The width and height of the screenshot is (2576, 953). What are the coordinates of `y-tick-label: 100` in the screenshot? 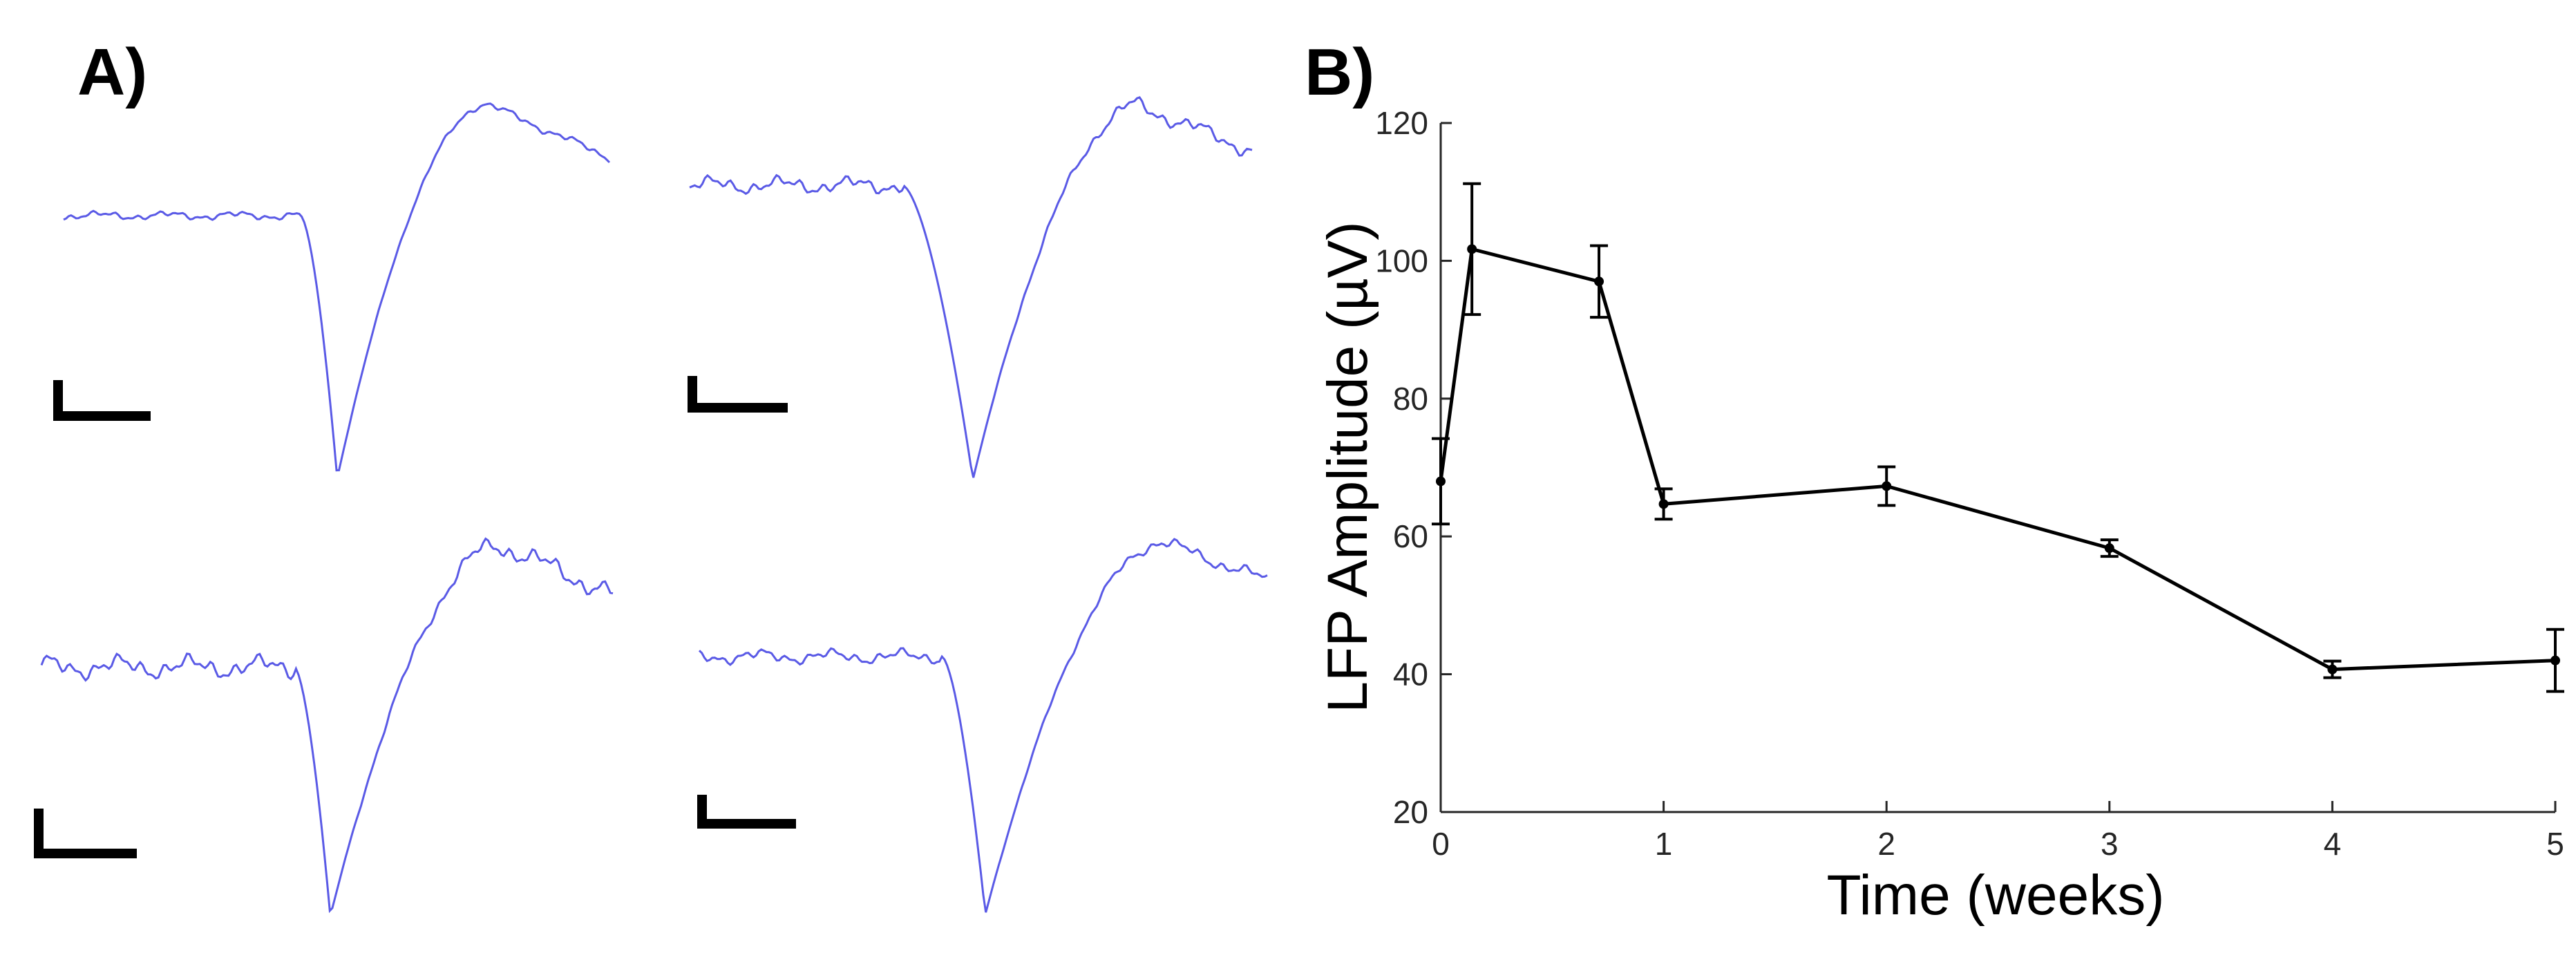 It's located at (1401, 261).